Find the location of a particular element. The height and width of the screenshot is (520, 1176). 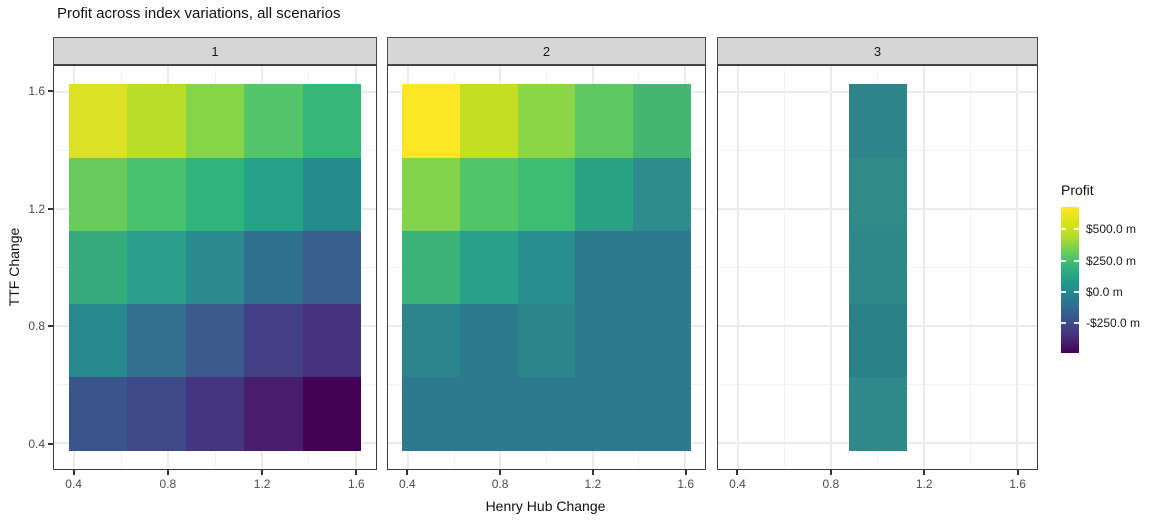

legend-colorbar is located at coordinates (1070, 280).